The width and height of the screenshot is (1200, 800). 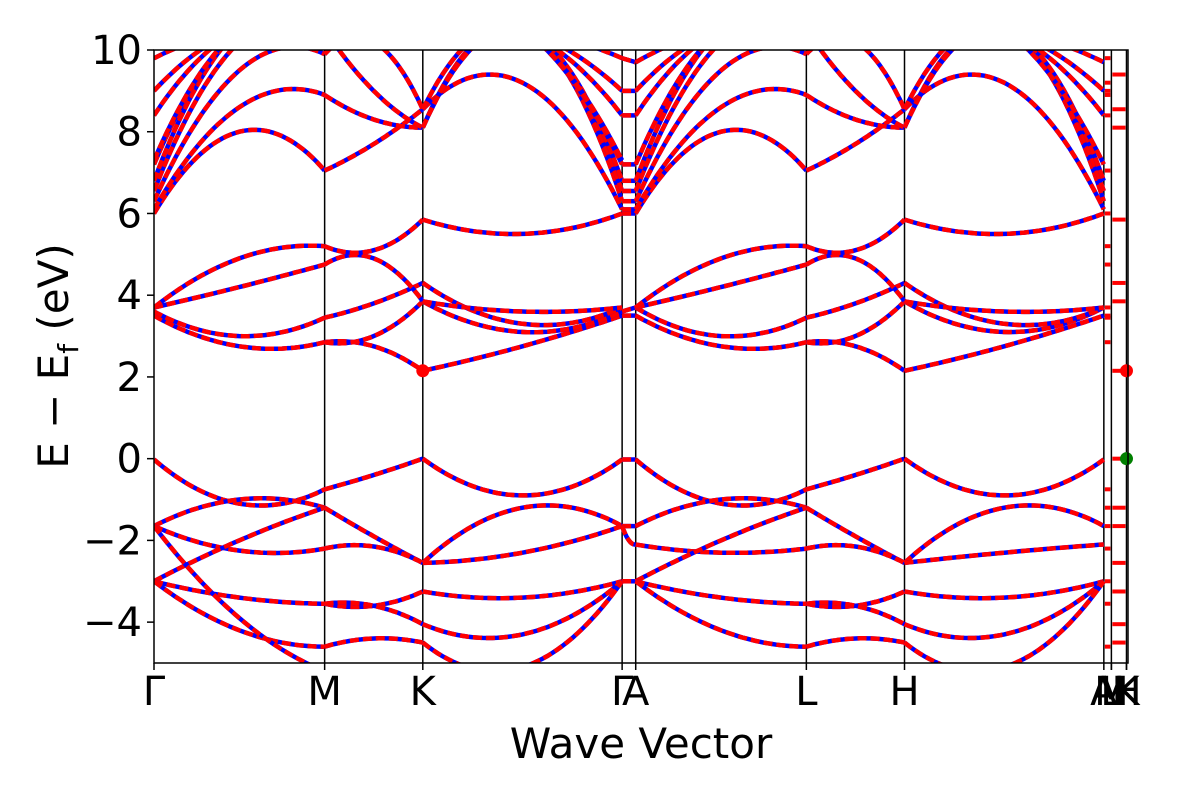 I want to click on y-axis-label-main: E − E, so click(x=53, y=411).